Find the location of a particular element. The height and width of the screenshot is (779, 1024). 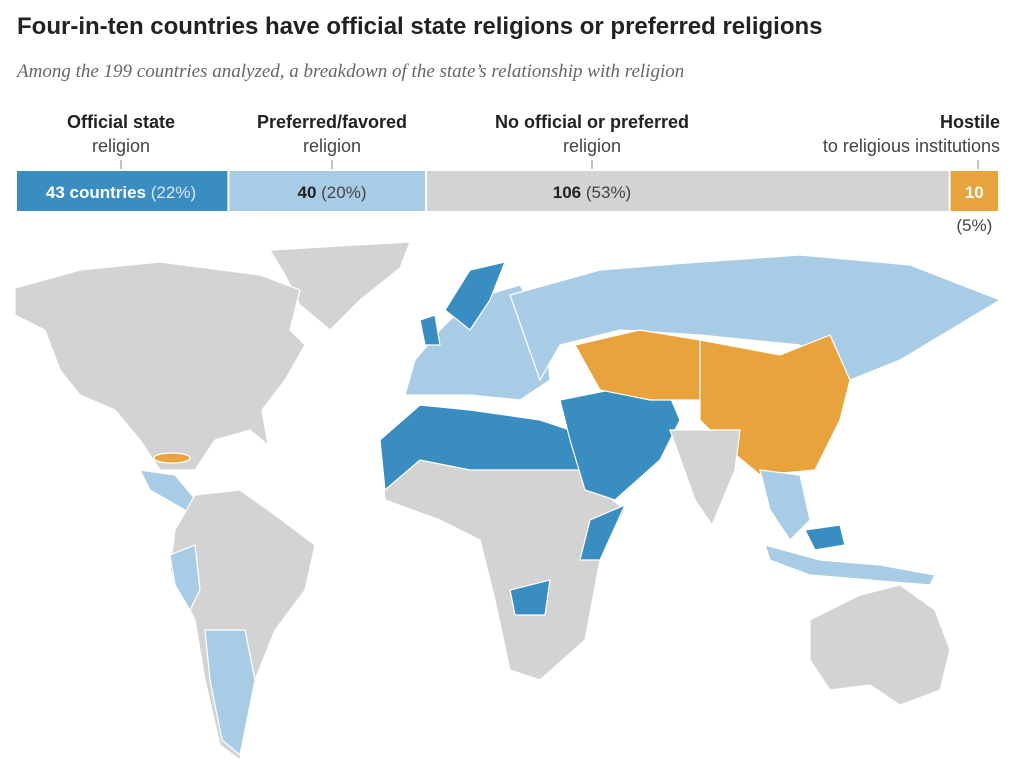

percent-label: (20%) is located at coordinates (343, 192).